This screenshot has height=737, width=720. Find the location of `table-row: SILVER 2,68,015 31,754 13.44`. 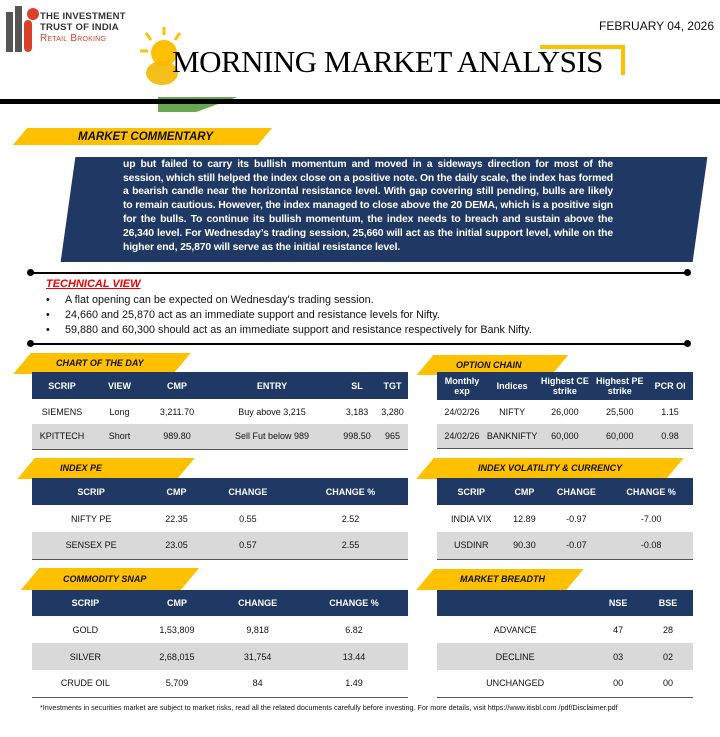

table-row: SILVER 2,68,015 31,754 13.44 is located at coordinates (220, 656).